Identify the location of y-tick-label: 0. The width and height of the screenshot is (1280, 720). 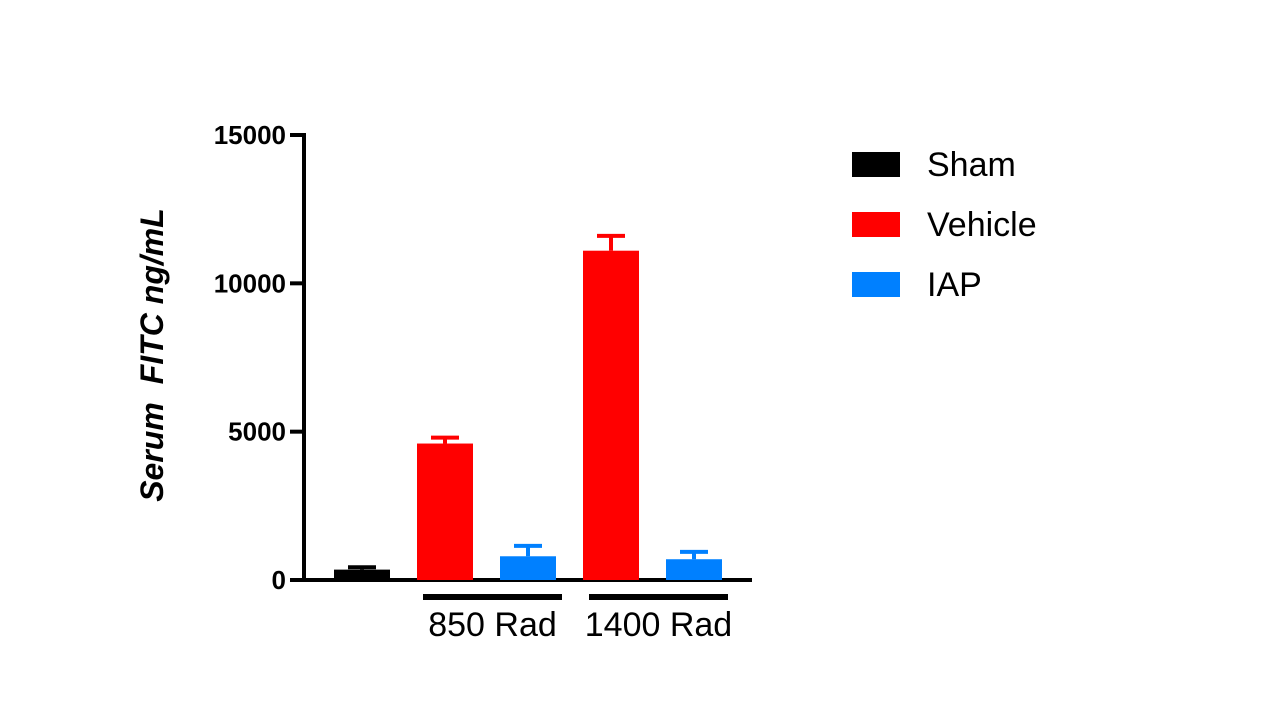
(279, 580).